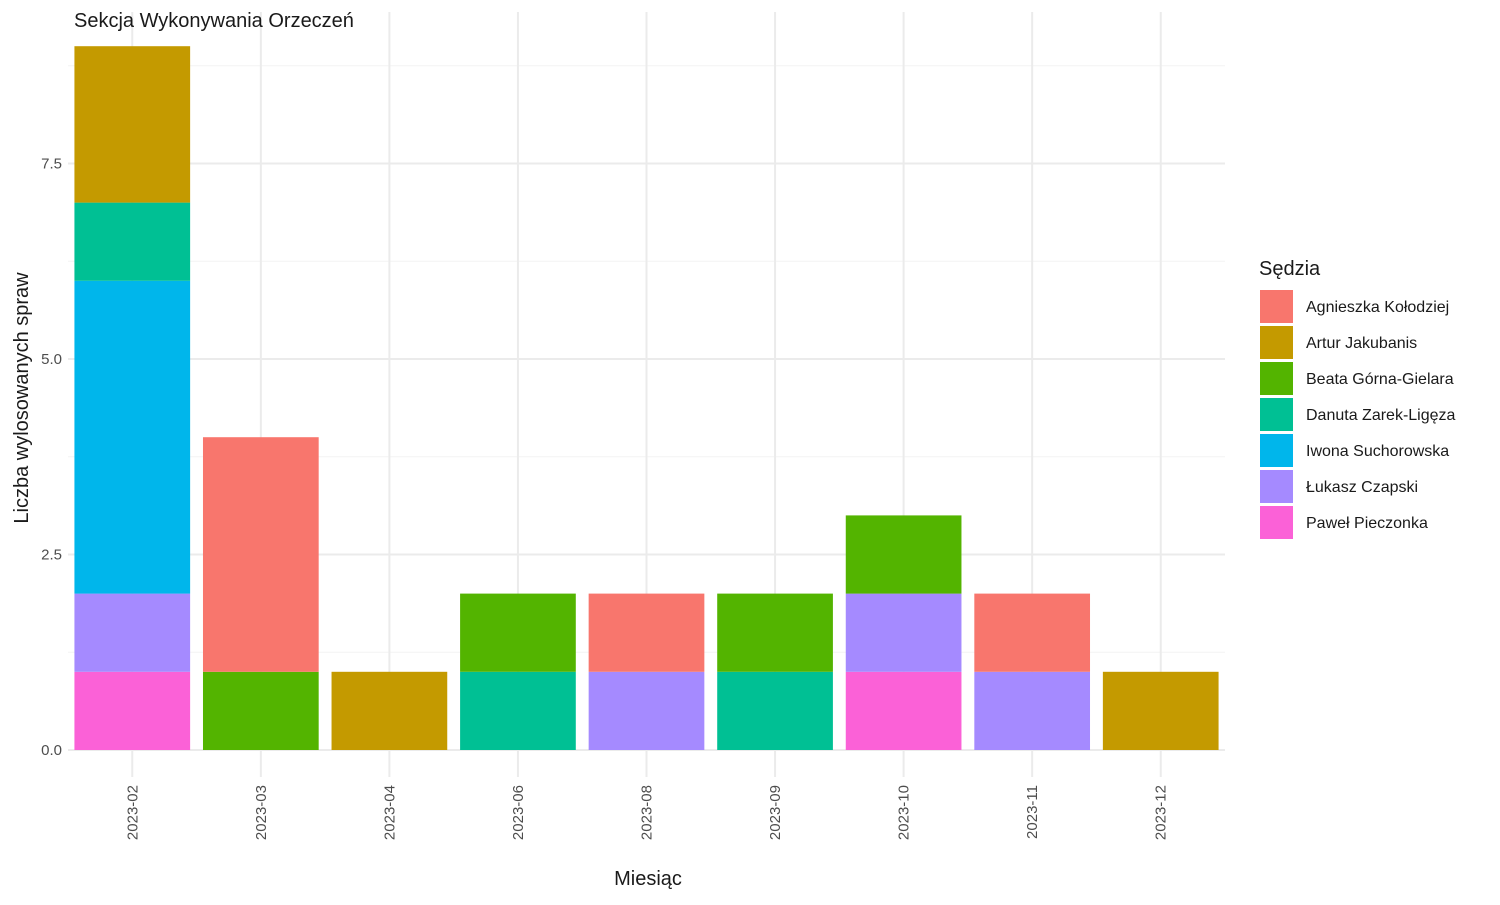 The width and height of the screenshot is (1500, 905). I want to click on x-axis-title: Miesiąc, so click(648, 879).